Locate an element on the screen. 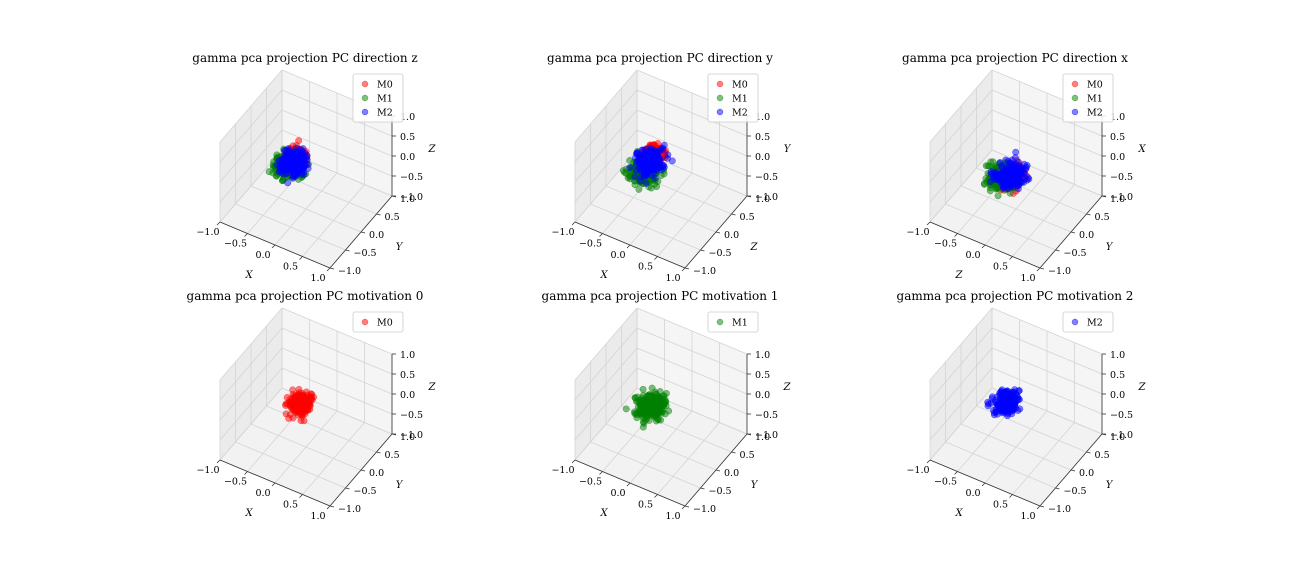  legend-label: M1 is located at coordinates (740, 99).